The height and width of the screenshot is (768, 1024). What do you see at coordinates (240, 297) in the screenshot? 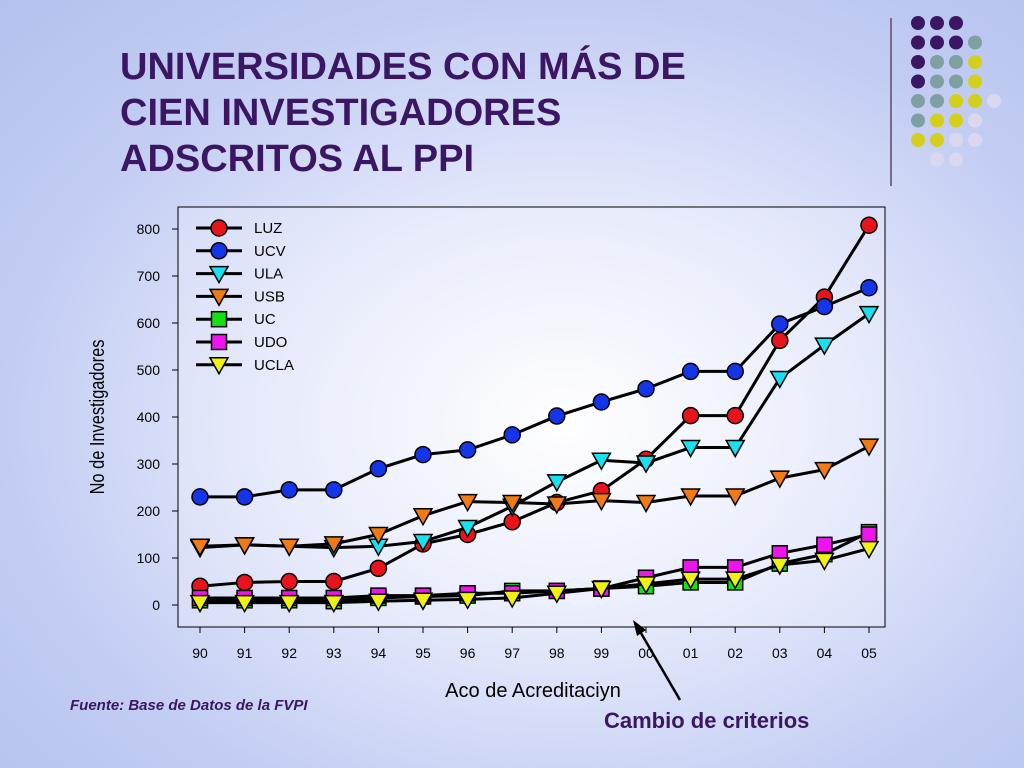
I see `legend-item-usb: USB` at bounding box center [240, 297].